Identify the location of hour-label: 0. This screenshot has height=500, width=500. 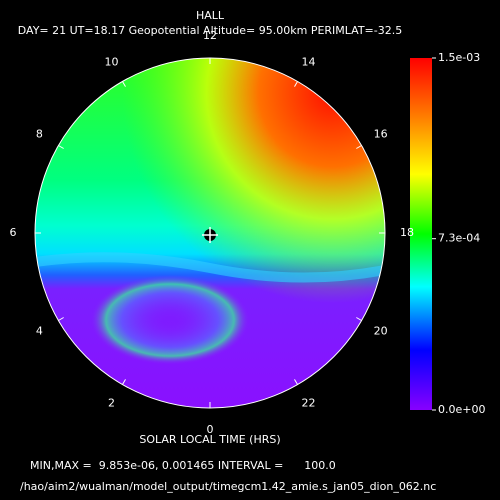
(210, 429).